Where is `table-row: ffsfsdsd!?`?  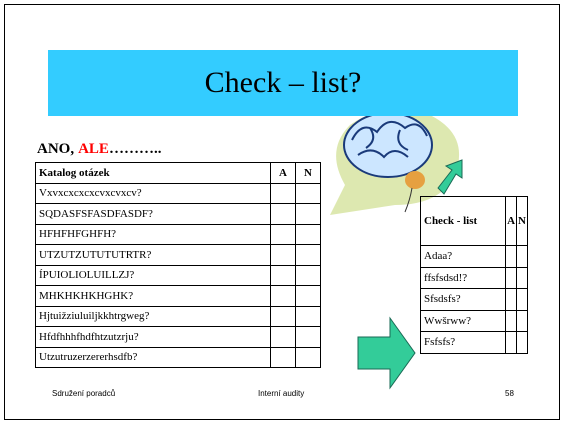
table-row: ffsfsdsd!? is located at coordinates (473, 277).